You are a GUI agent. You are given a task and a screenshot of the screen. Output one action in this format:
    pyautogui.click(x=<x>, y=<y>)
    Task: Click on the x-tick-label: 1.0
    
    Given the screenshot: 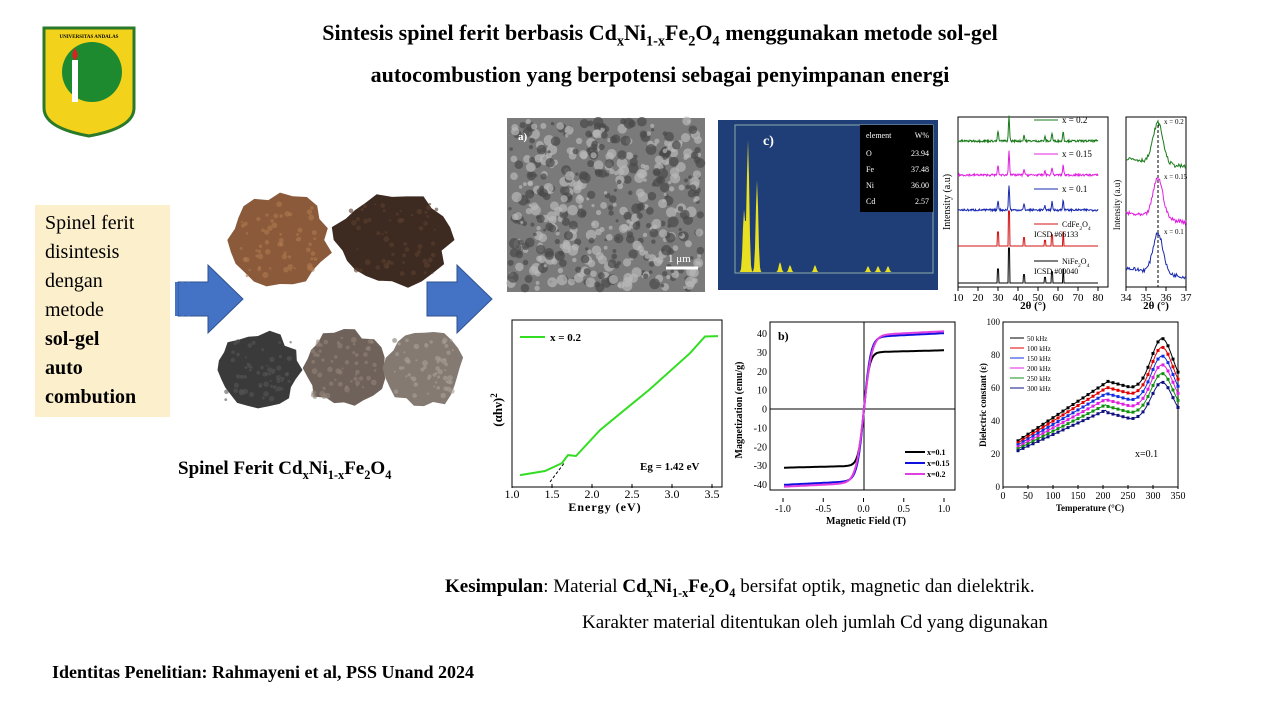 What is the action you would take?
    pyautogui.click(x=512, y=494)
    